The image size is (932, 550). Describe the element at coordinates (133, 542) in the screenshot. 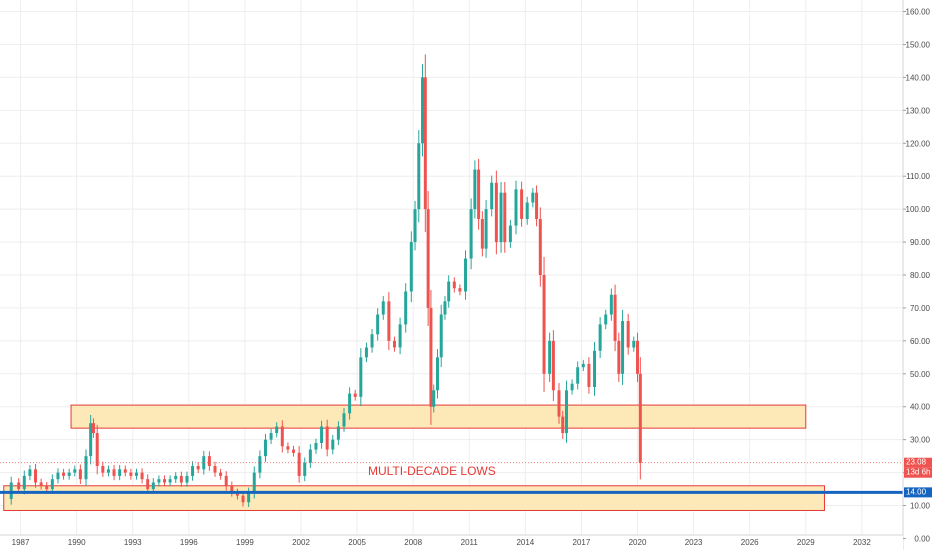

I see `x-tick-label: 1993` at that location.